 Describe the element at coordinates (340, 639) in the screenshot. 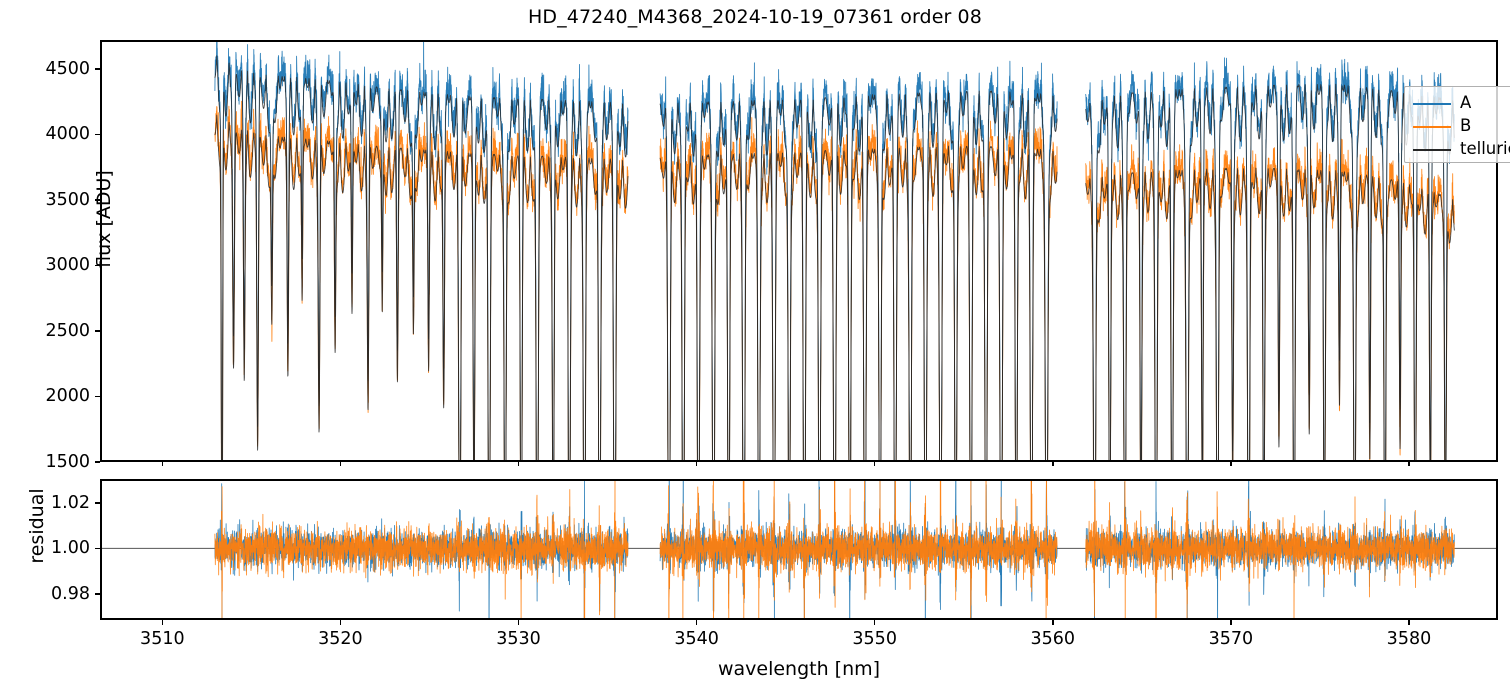

I see `wavelength-xtick-label: 3520` at that location.